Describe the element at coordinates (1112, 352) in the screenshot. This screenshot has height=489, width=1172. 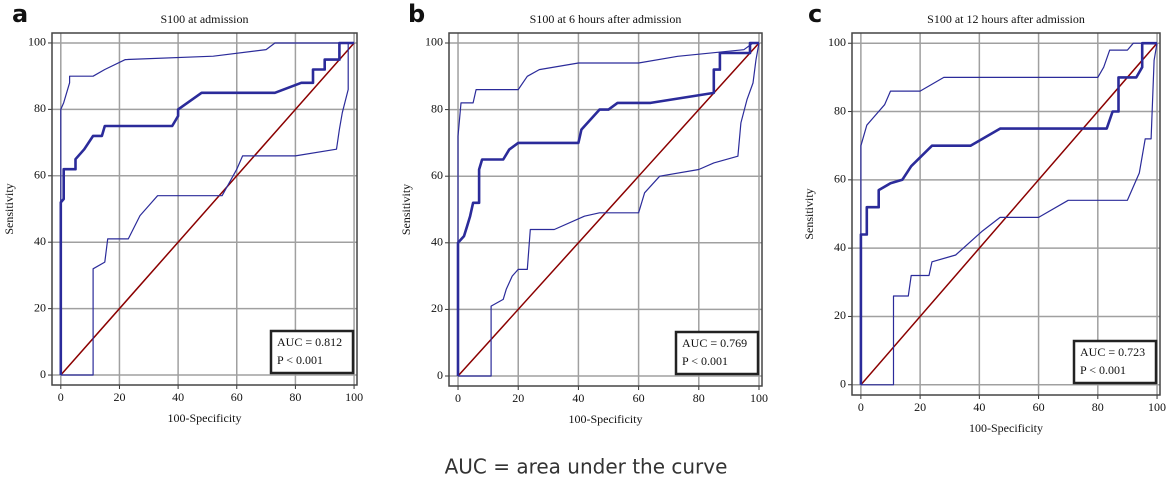
I see `auc-text: AUC = 0.723` at that location.